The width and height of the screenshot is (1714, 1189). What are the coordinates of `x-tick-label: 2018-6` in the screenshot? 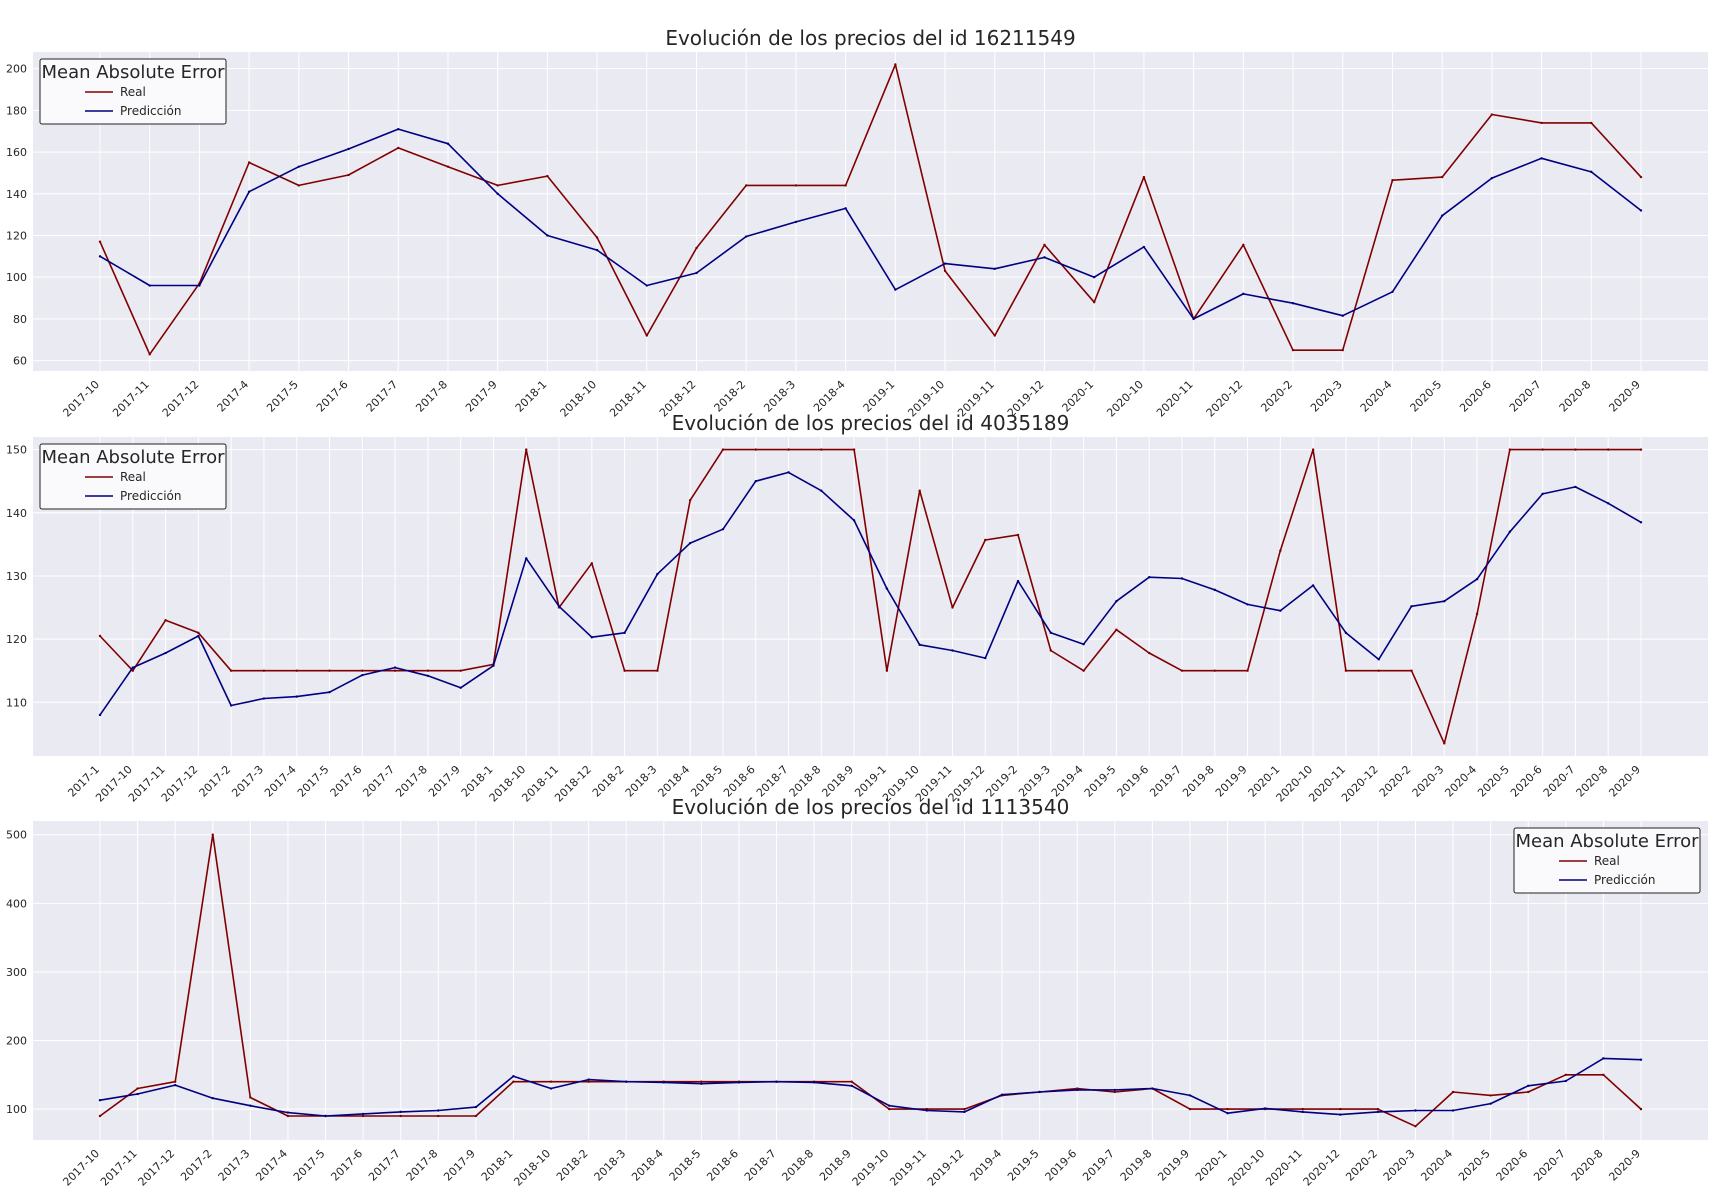 It's located at (722, 1165).